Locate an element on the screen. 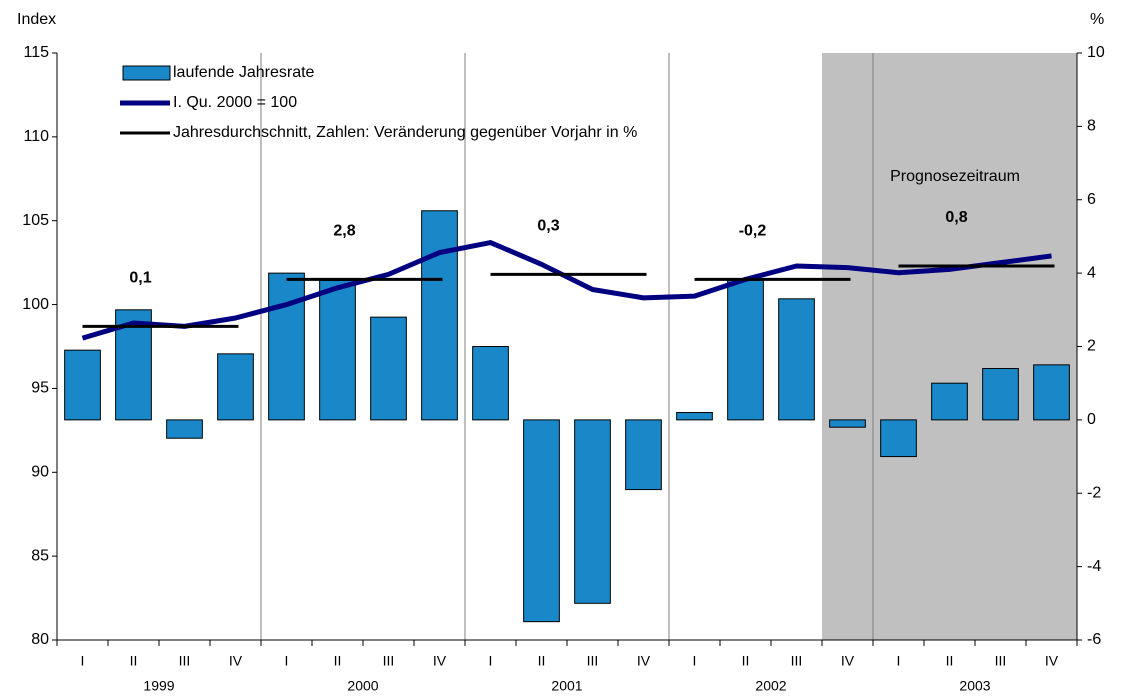 The width and height of the screenshot is (1122, 698). y-tick-label: 105 is located at coordinates (35, 220).